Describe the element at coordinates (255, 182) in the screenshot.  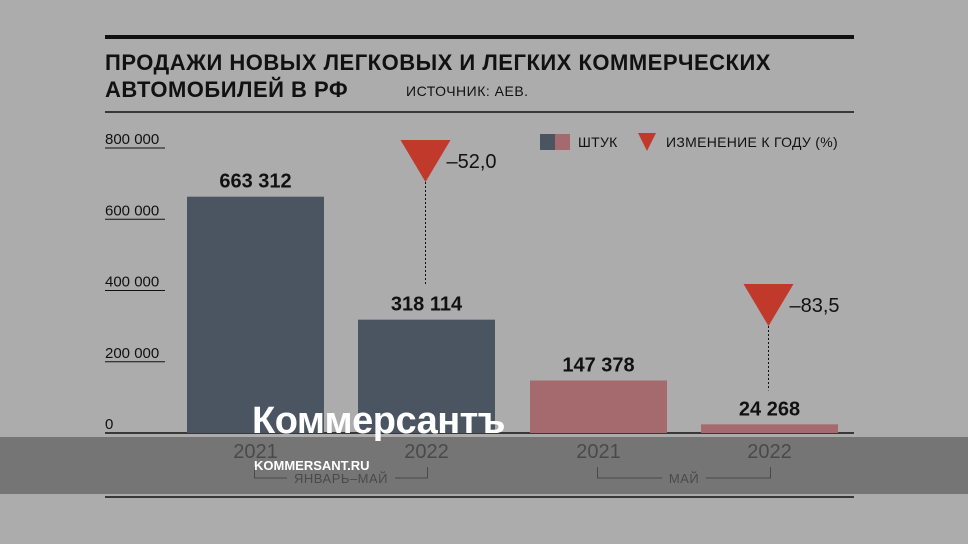
I see `bar-value-label: 663 312` at that location.